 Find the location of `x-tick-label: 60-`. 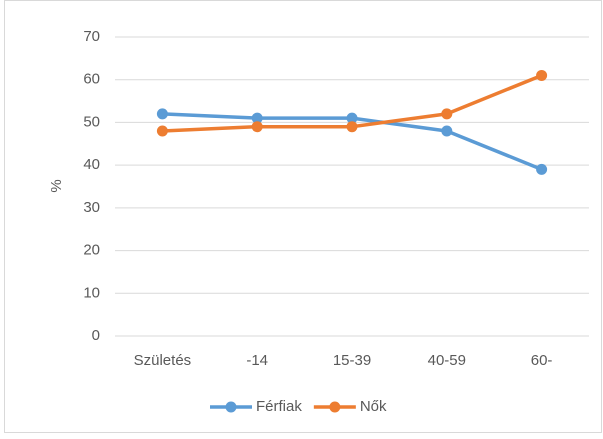

x-tick-label: 60- is located at coordinates (542, 360).